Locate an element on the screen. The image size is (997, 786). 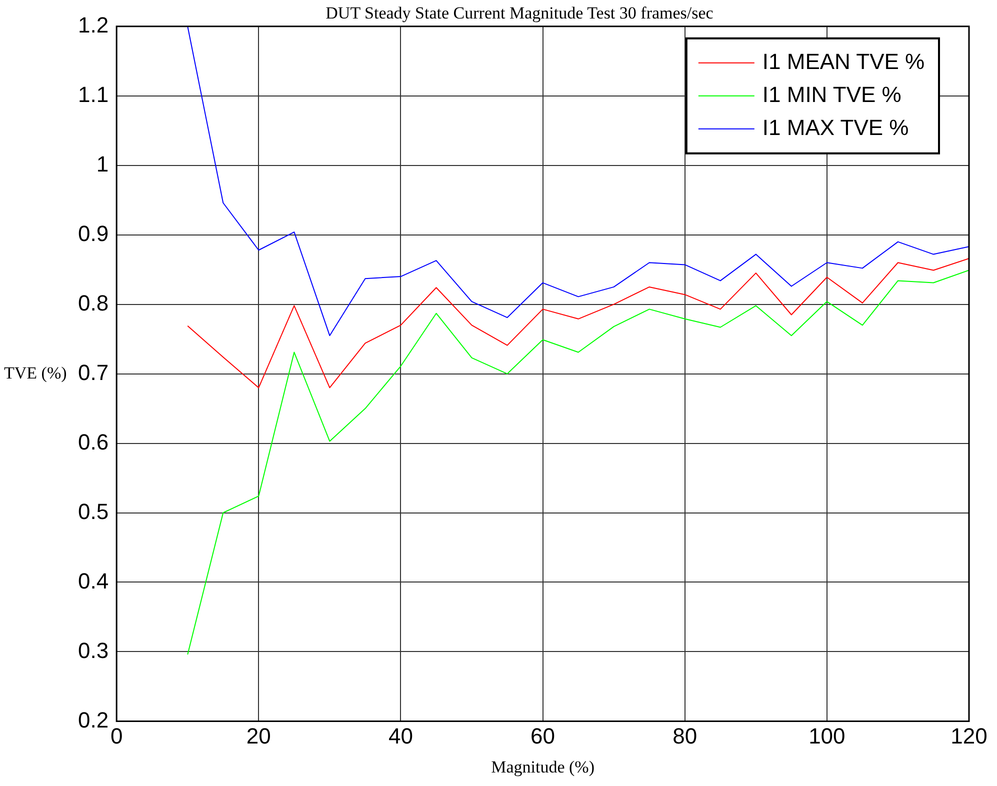
y-tick-label: 1.2 is located at coordinates (93, 25).